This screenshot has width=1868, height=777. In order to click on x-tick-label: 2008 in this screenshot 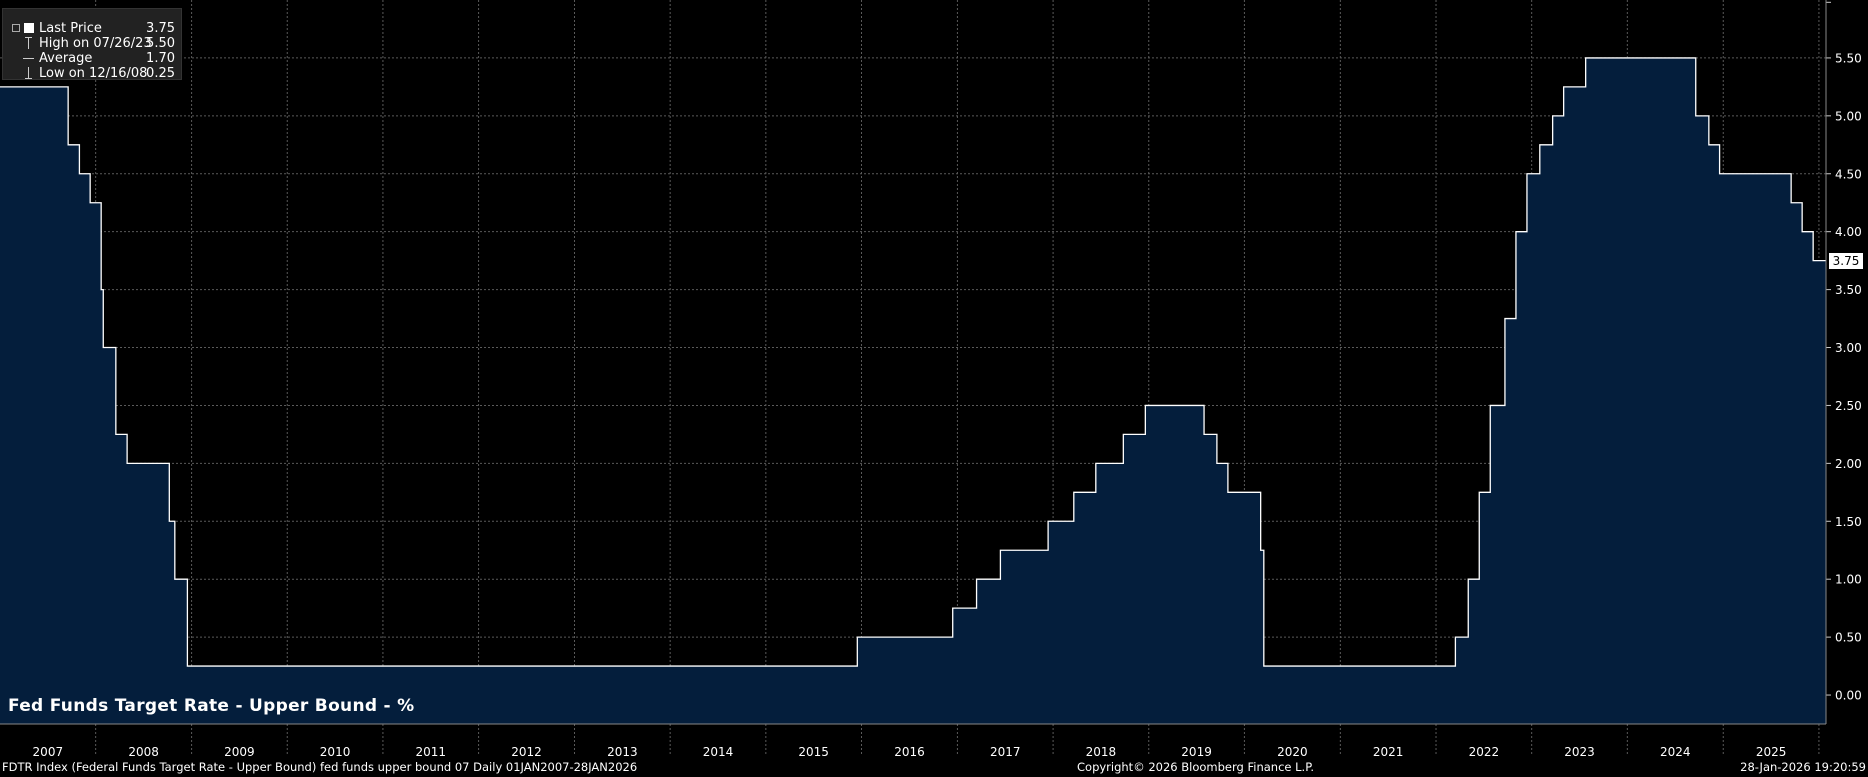, I will do `click(143, 752)`.